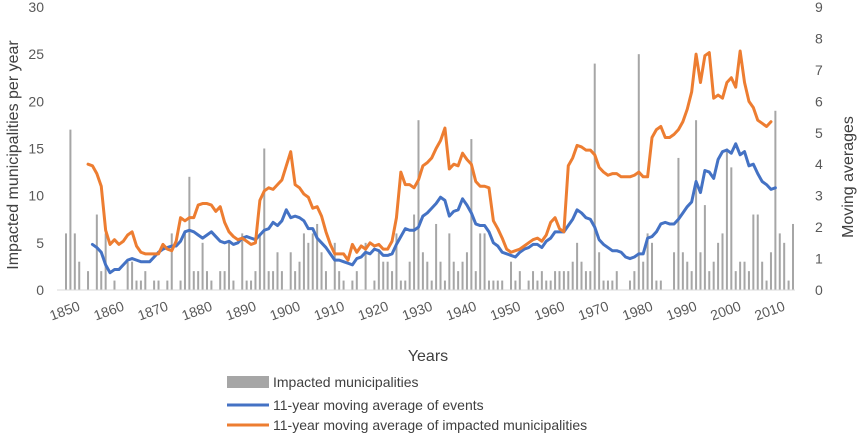 The image size is (863, 435). What do you see at coordinates (528, 285) in the screenshot?
I see `bar-1955` at bounding box center [528, 285].